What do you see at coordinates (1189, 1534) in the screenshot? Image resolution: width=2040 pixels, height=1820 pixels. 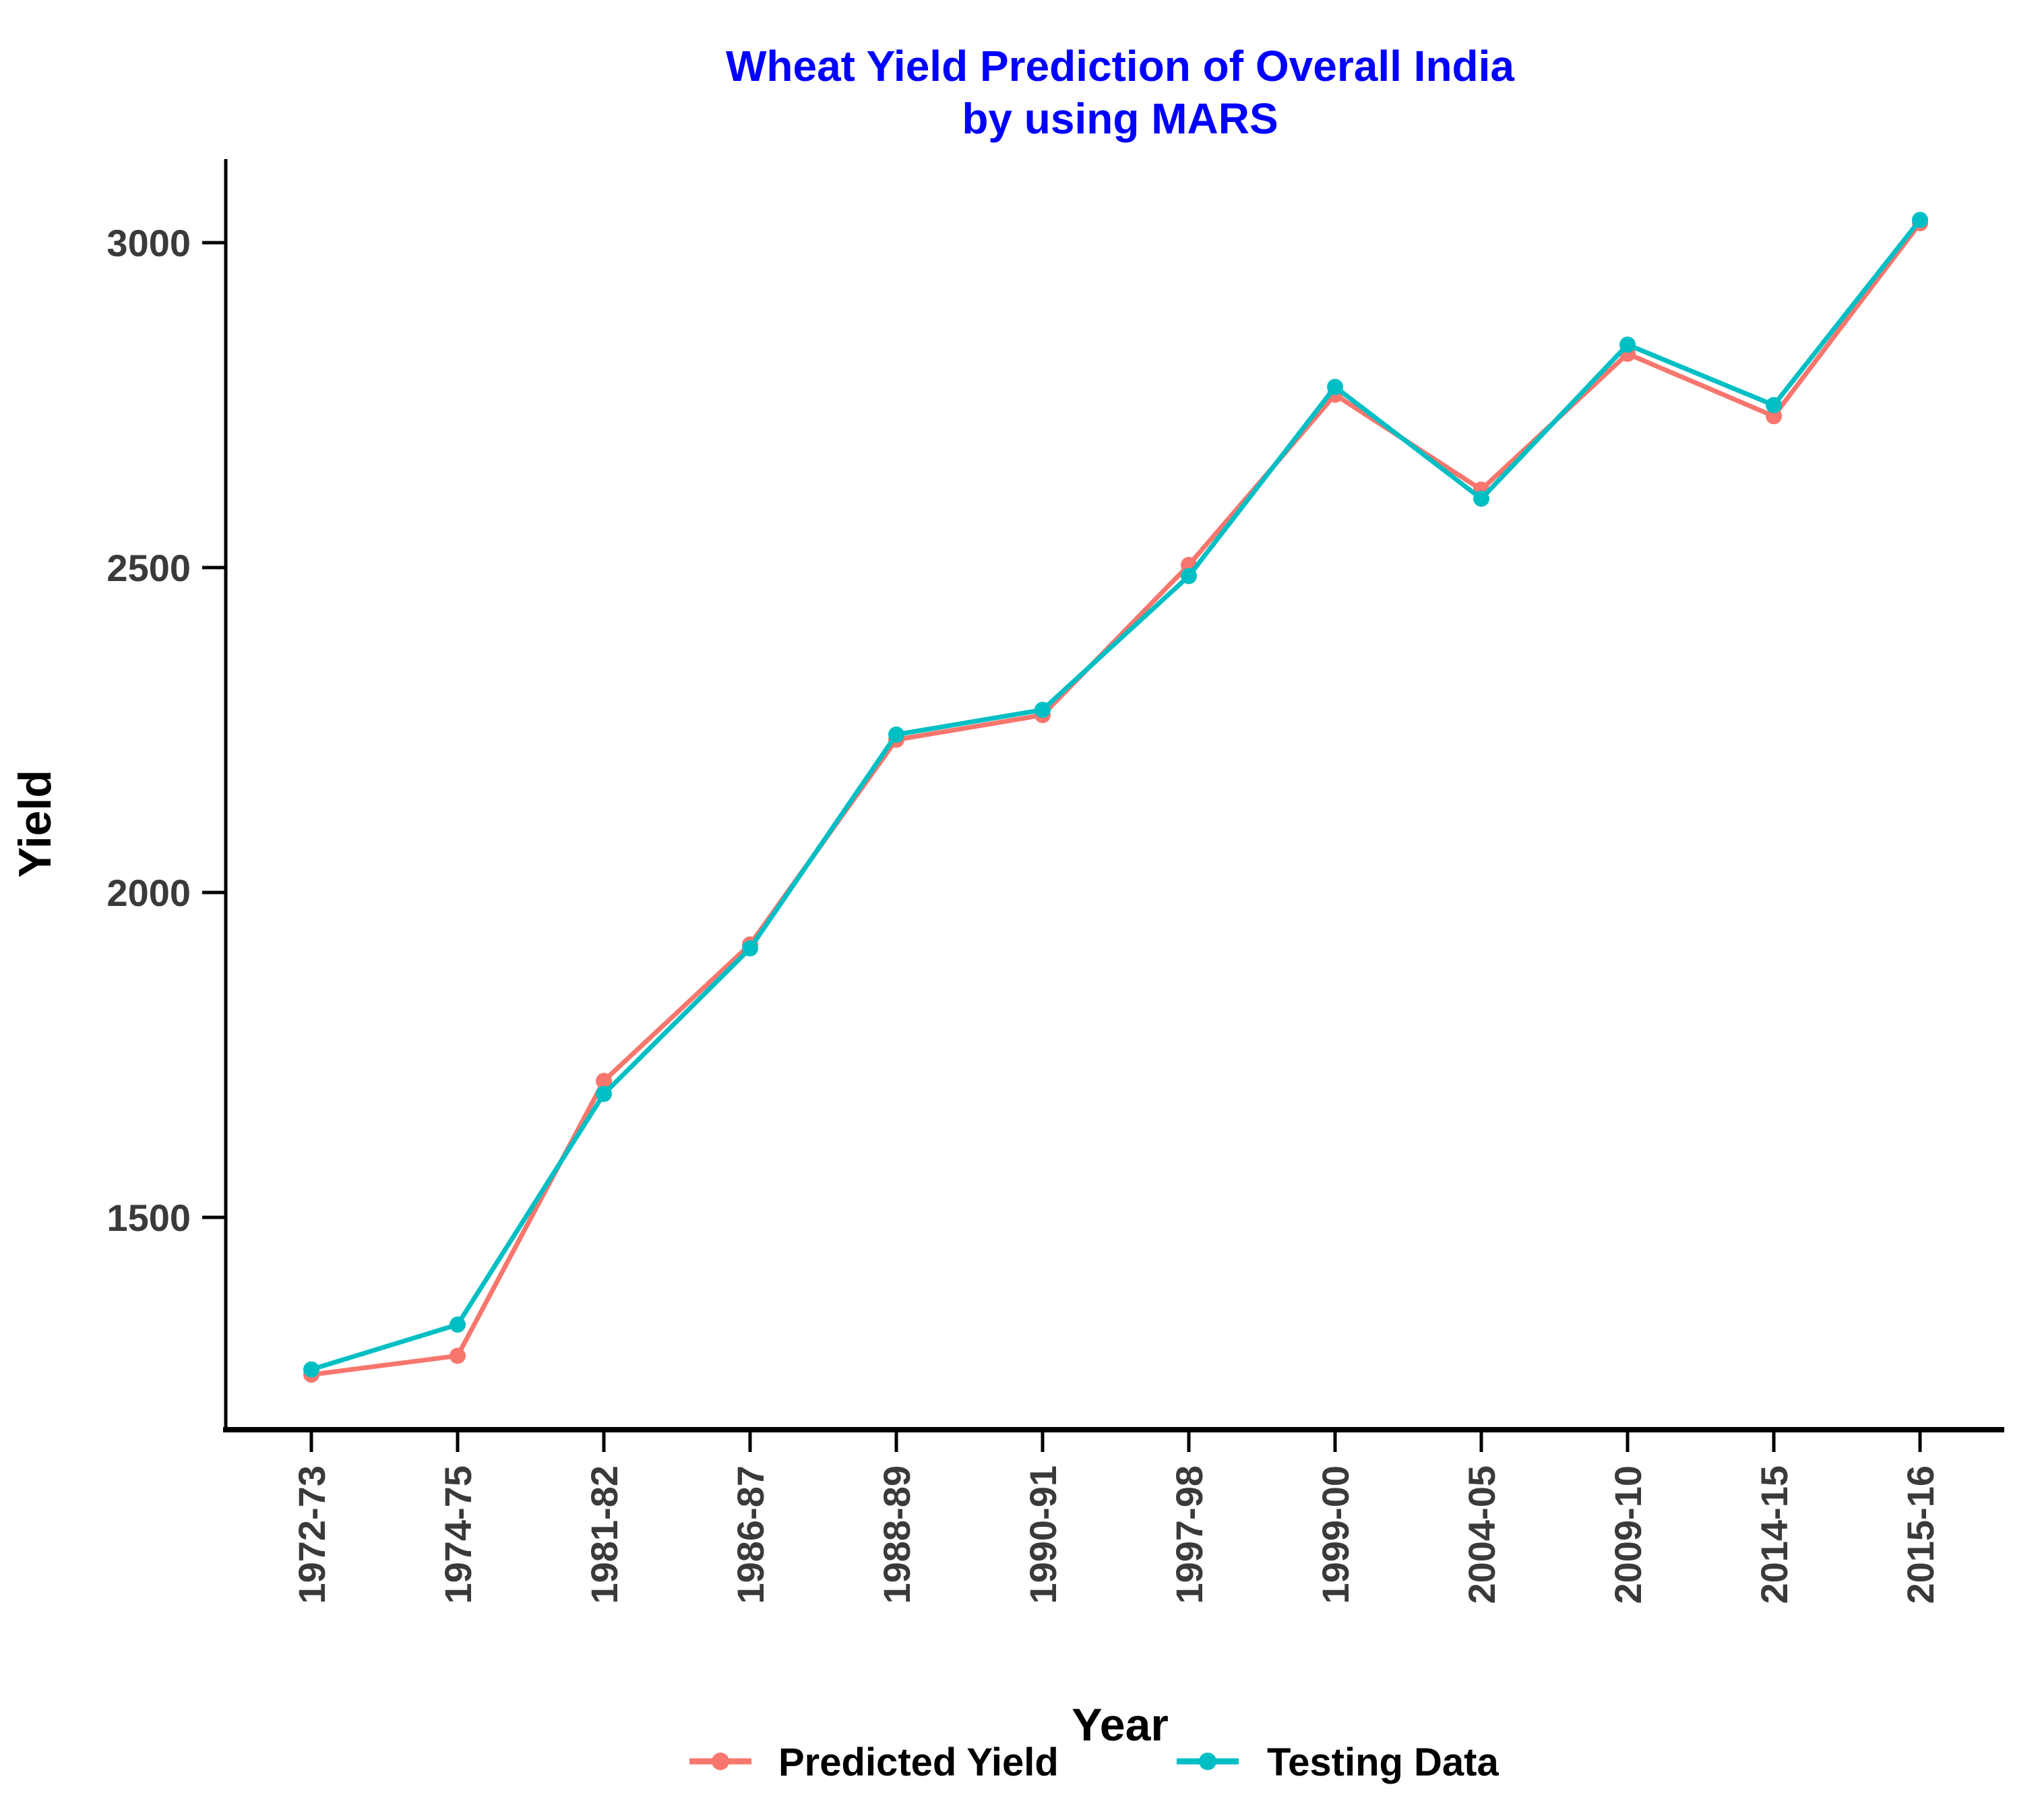 I see `x-tick-label: 1997-98` at bounding box center [1189, 1534].